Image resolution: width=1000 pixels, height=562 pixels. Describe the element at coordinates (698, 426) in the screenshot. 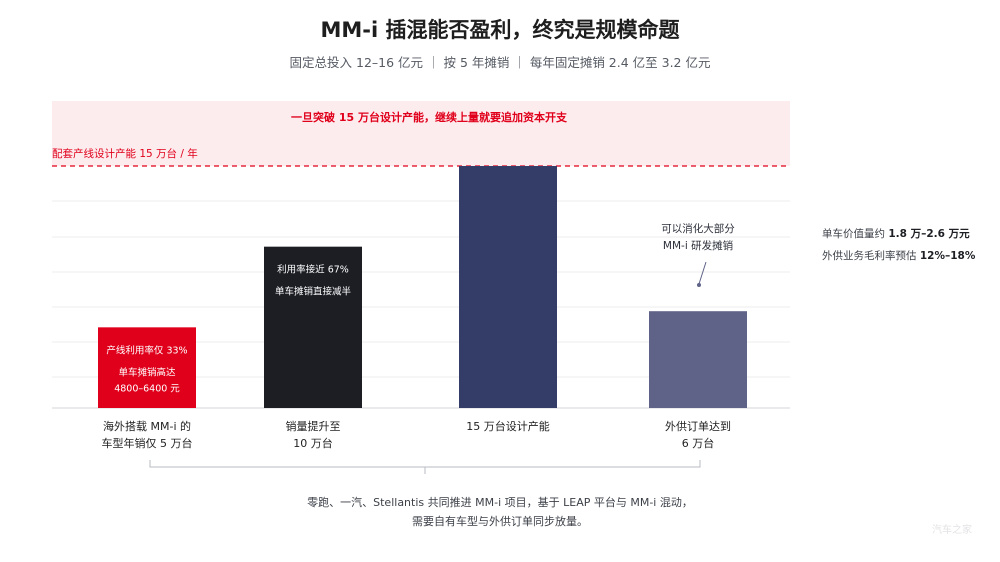

I see `x-tick-label: 外供订单达到` at that location.